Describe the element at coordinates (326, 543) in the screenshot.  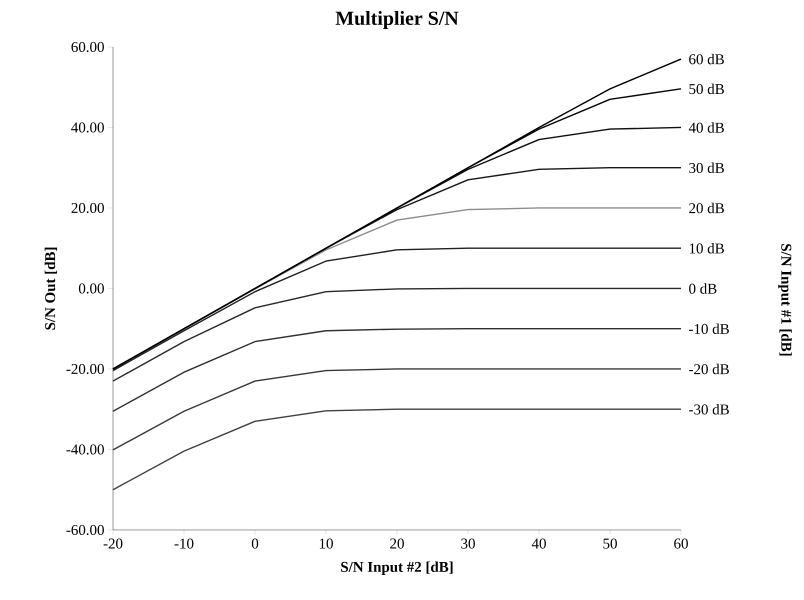
I see `x-tick-label: 10` at that location.